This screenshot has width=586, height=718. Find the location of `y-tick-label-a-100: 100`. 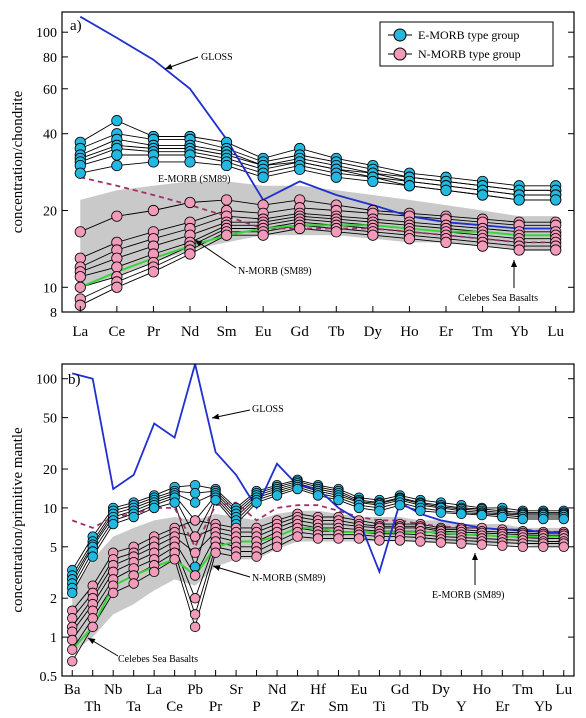

y-tick-label-a-100: 100 is located at coordinates (46, 33).